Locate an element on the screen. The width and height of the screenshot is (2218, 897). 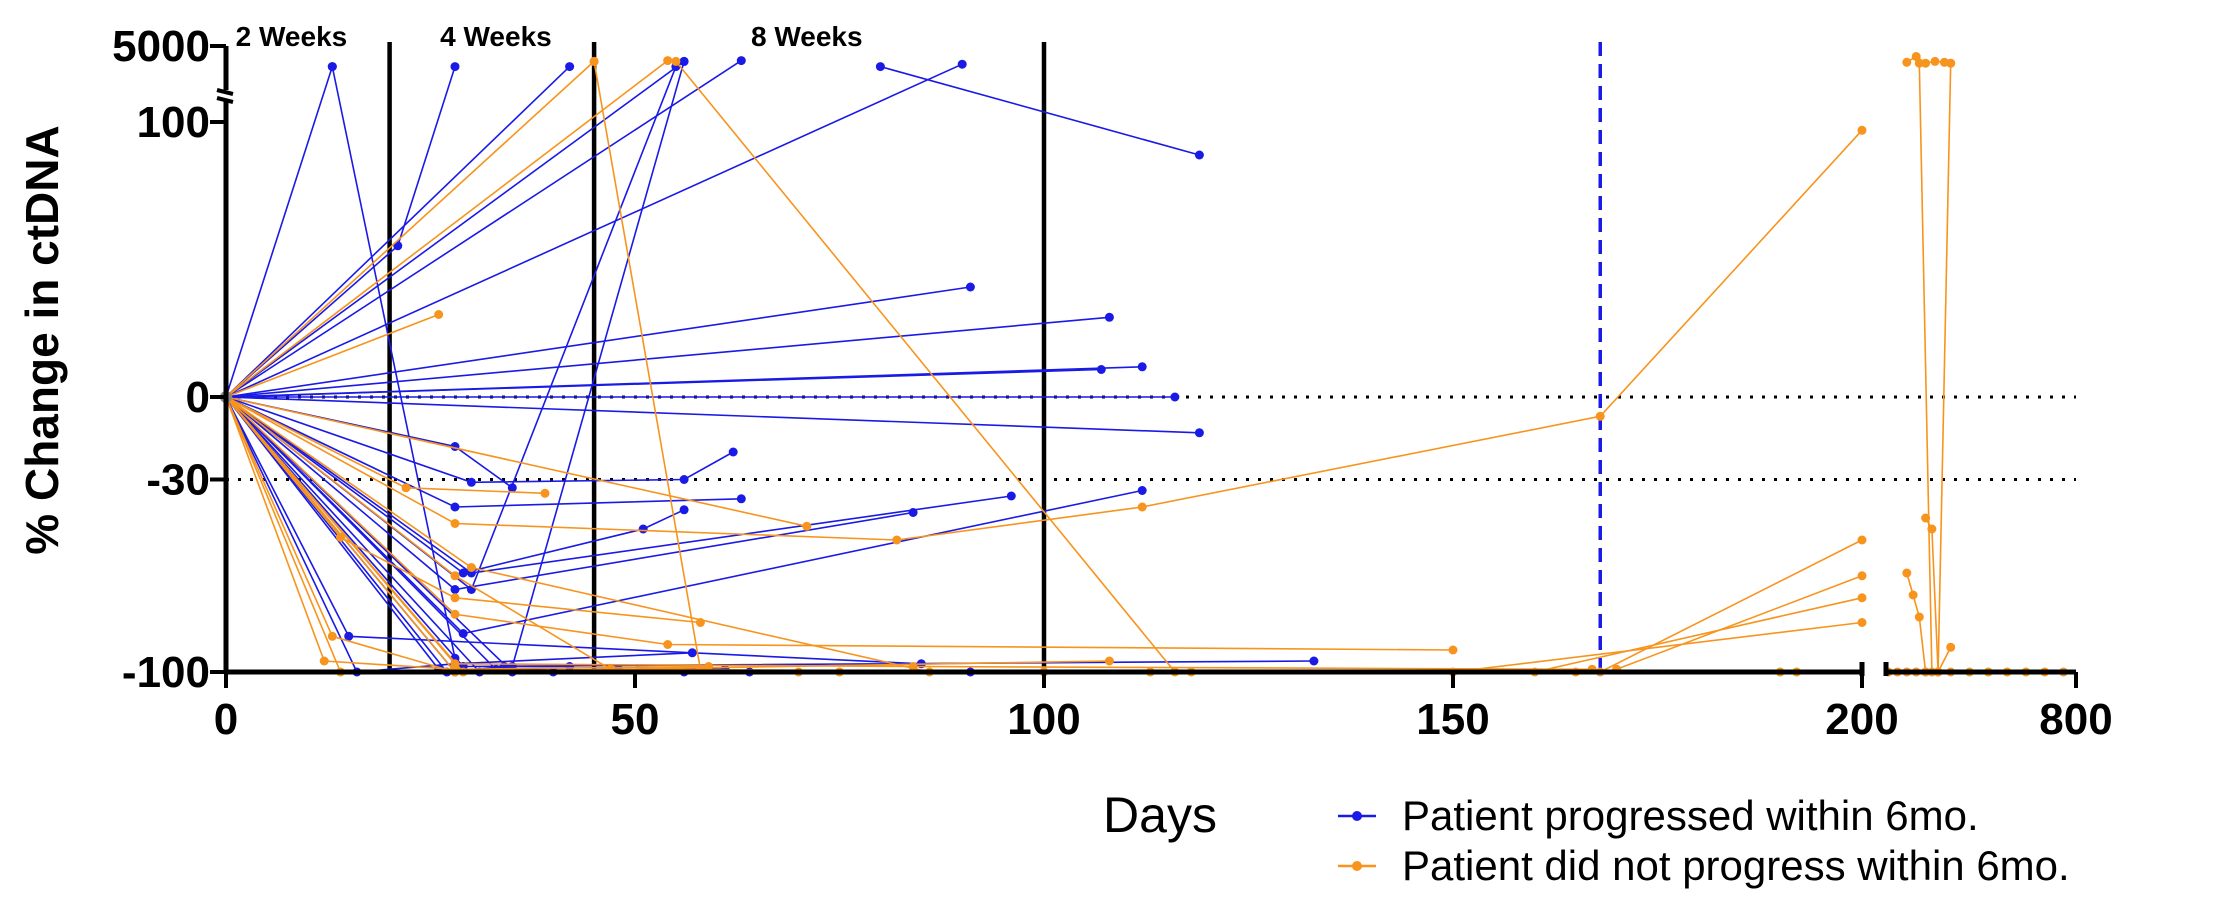
x-tick-label-5: 800 is located at coordinates (2075, 719).